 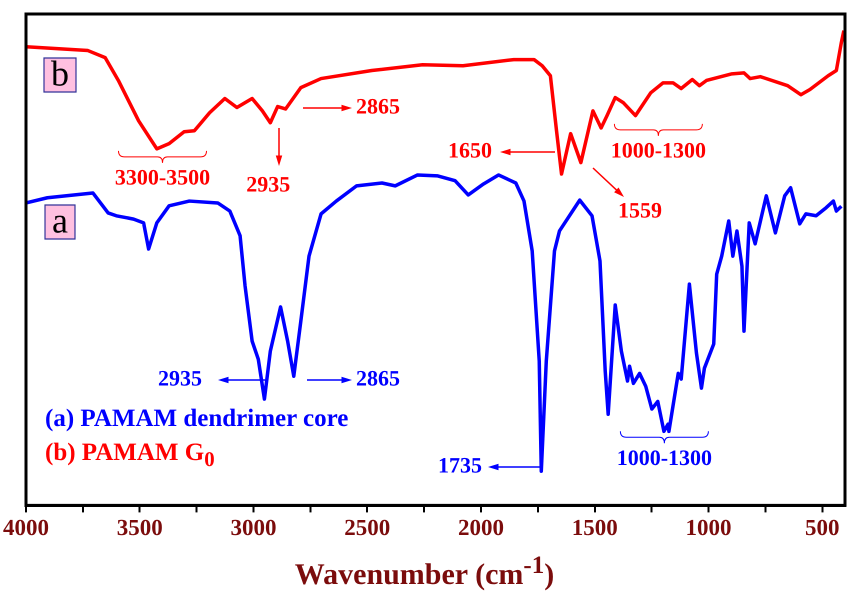 I want to click on x-tick-label: 3000, so click(x=253, y=527).